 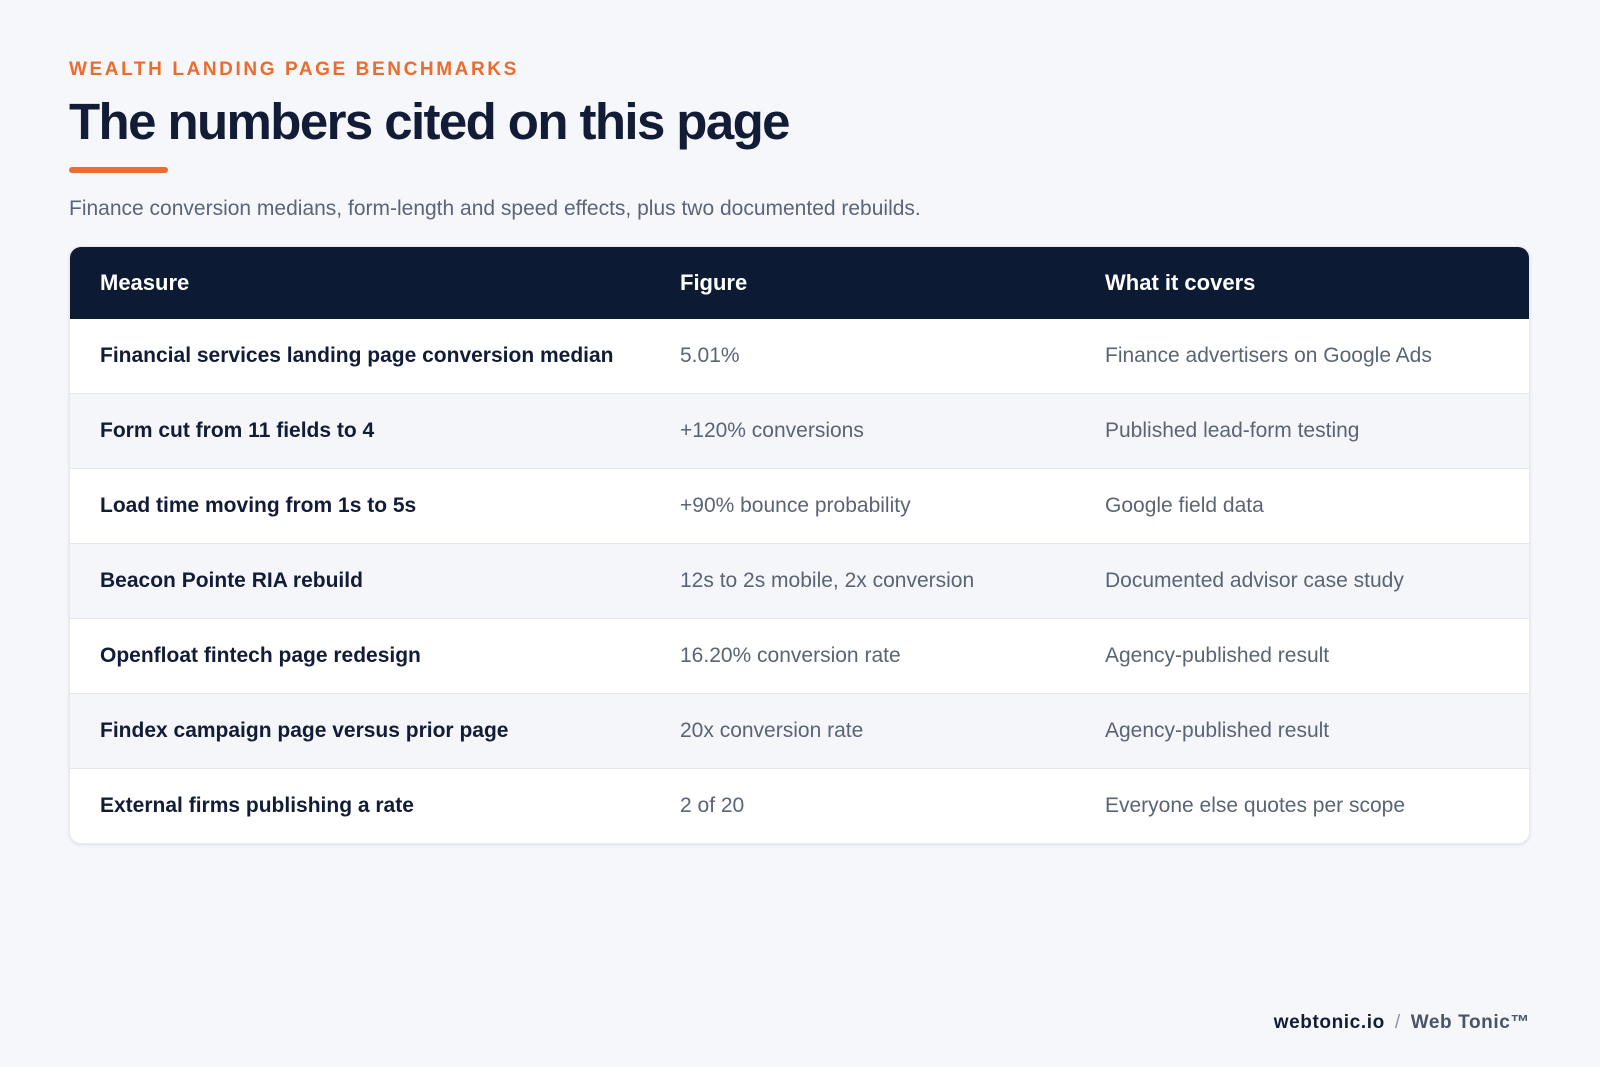 I want to click on measure-cell: Findex campaign page versus prior page, so click(x=375, y=731).